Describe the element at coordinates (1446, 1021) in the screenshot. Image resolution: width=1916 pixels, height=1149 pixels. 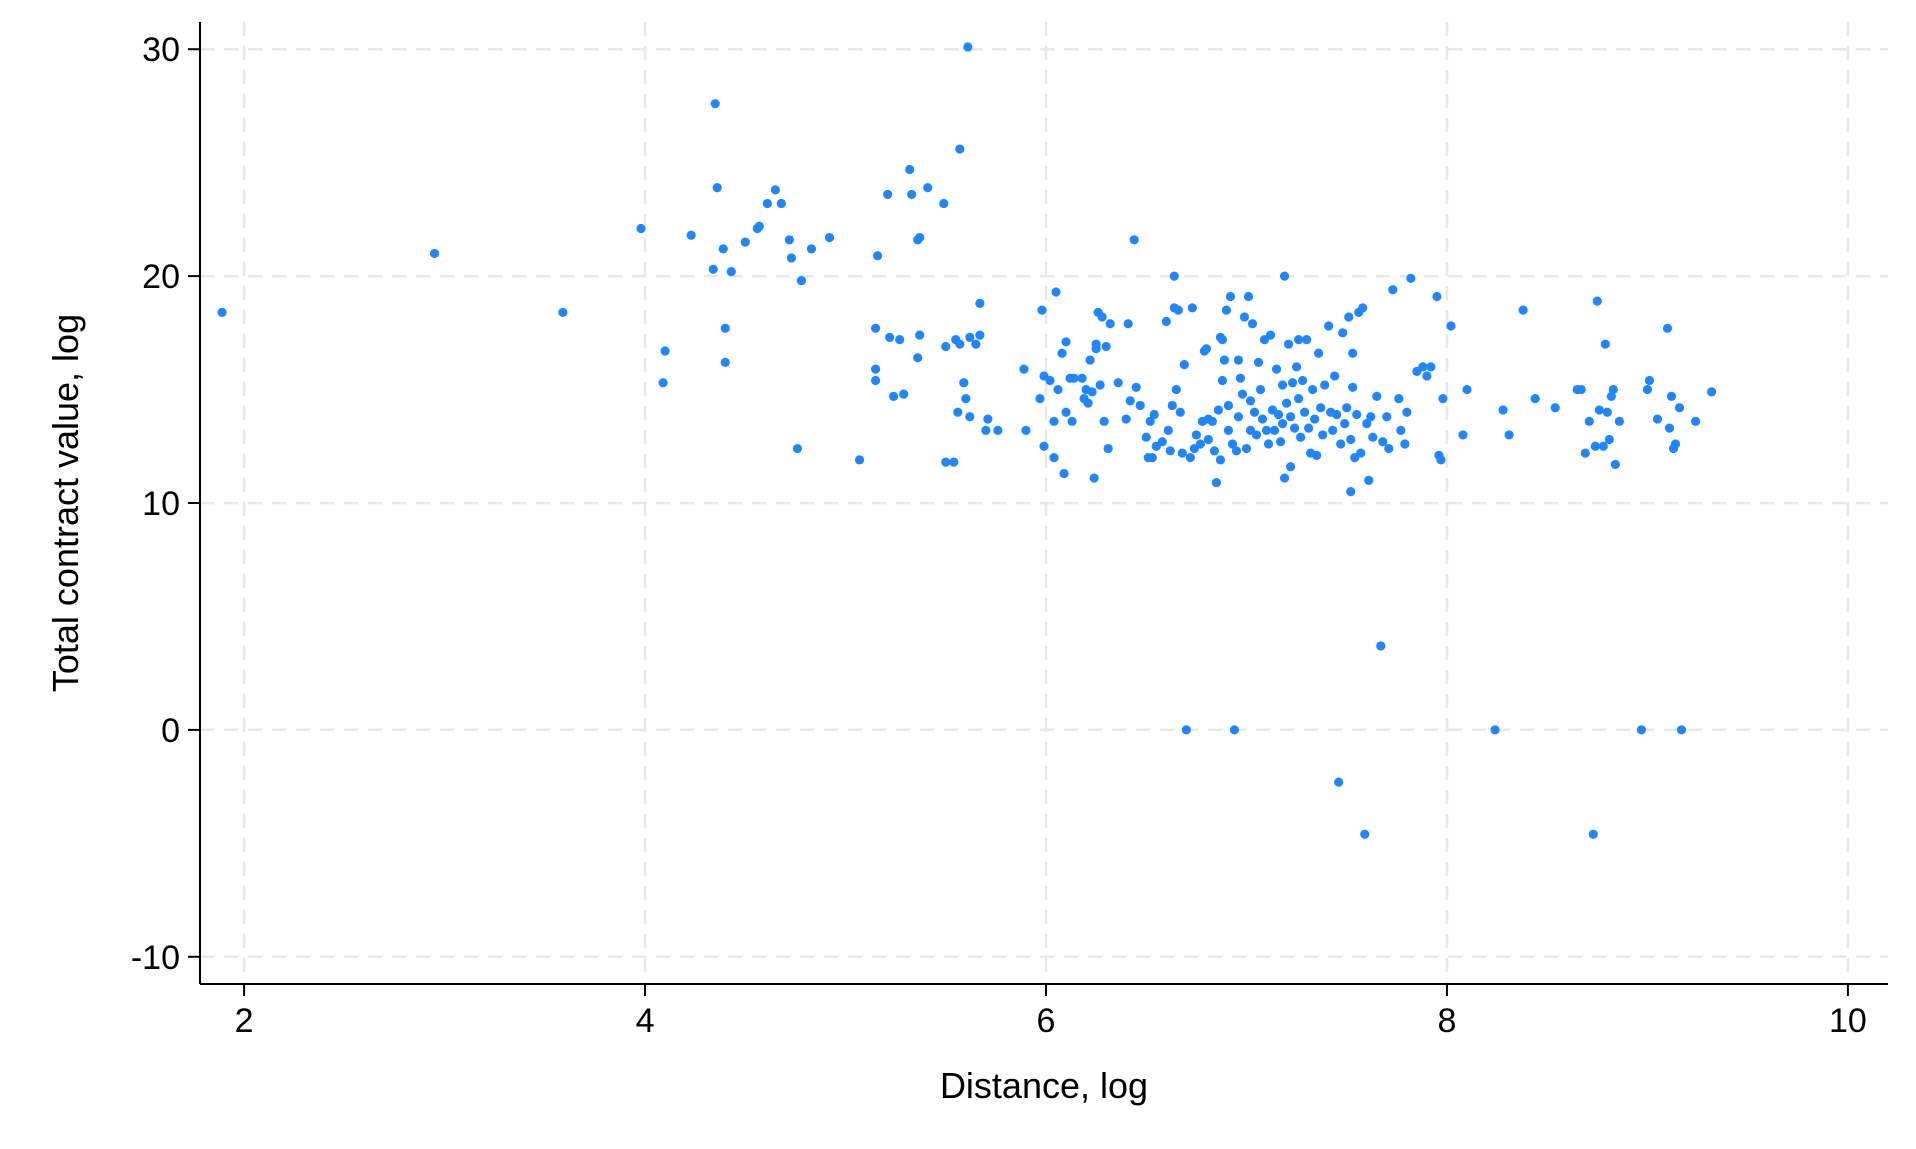
I see `x-tick-label: 8` at that location.